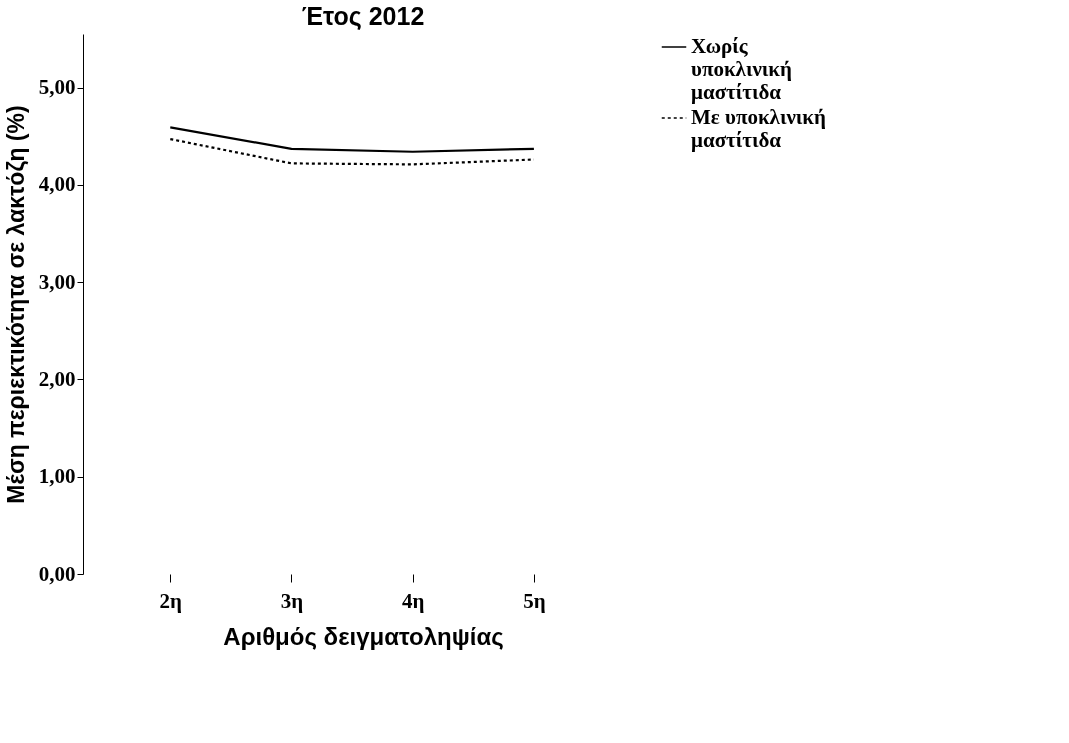 This screenshot has width=1069, height=743. Describe the element at coordinates (15, 304) in the screenshot. I see `y-axis-title: Μέση περιεκτικότητα σε λακτόζη (%)` at that location.